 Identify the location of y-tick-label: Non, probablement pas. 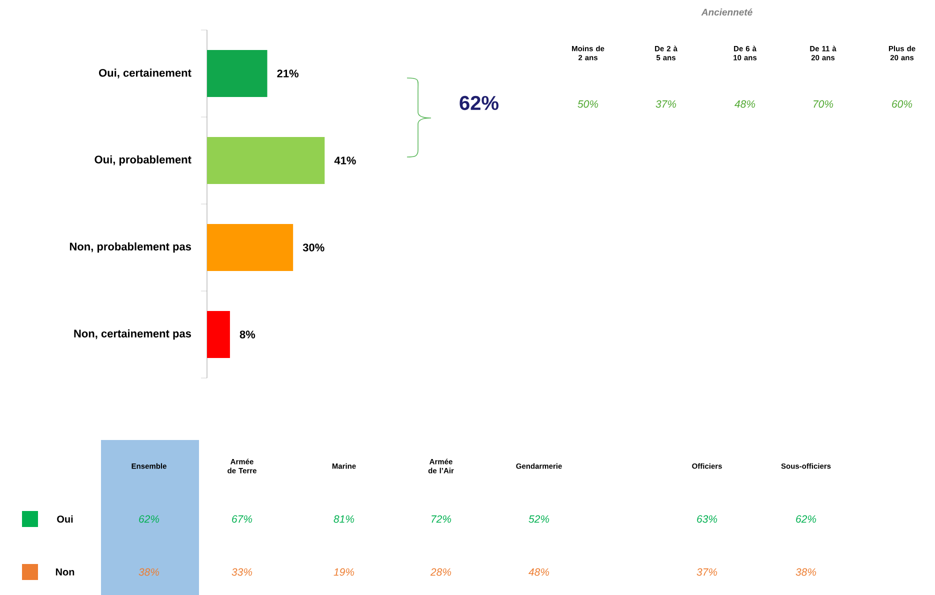
(131, 247).